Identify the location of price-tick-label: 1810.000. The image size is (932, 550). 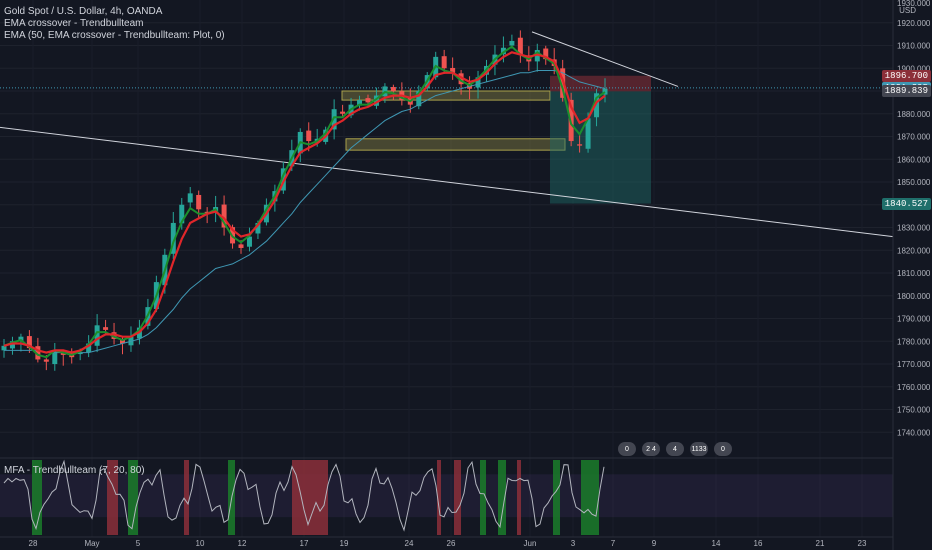
(914, 273).